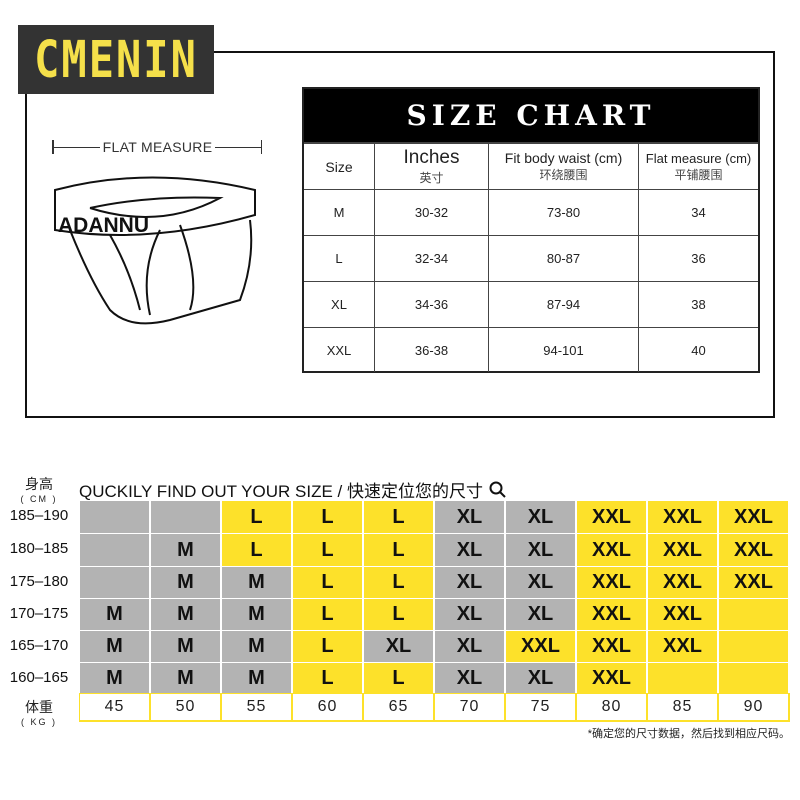 The height and width of the screenshot is (800, 800). What do you see at coordinates (431, 157) in the screenshot?
I see `header-text: Inches` at bounding box center [431, 157].